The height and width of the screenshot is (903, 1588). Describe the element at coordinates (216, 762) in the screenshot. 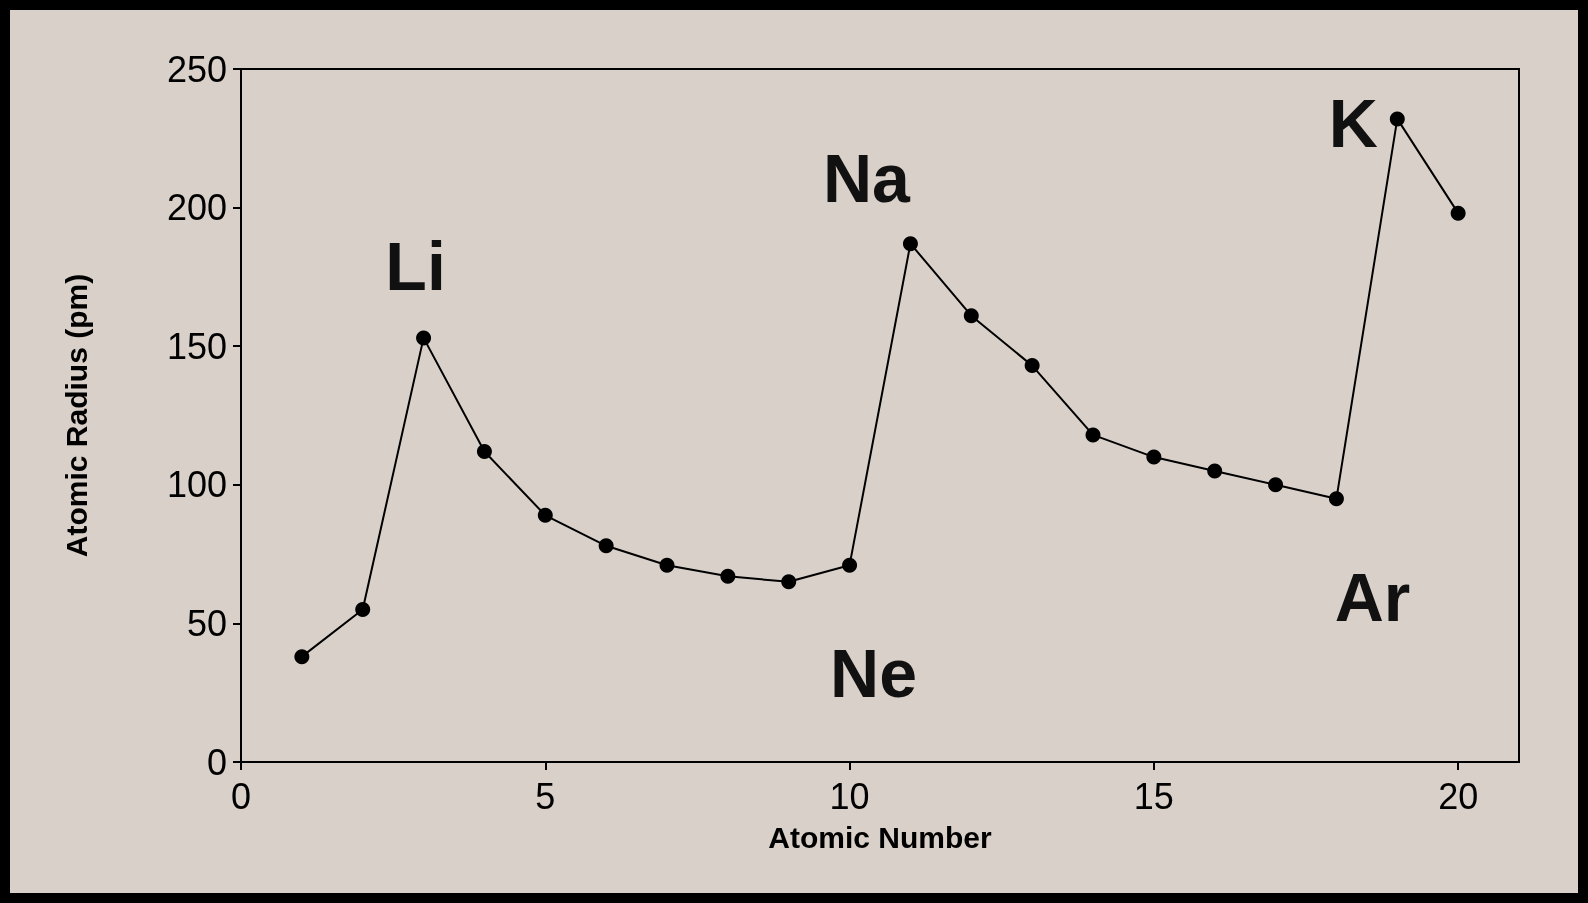

I see `y-tick-label: 0` at that location.